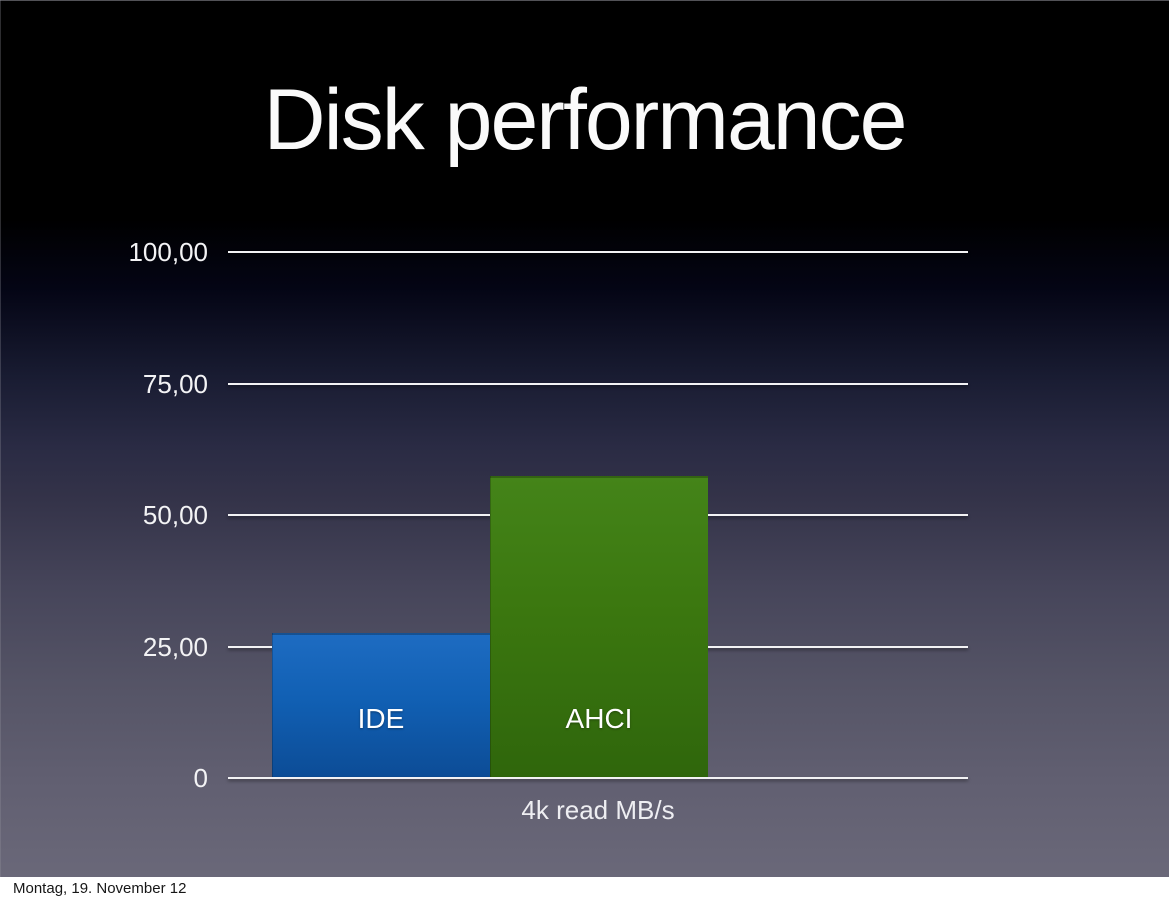  I want to click on bar-label-ide: IDE, so click(381, 718).